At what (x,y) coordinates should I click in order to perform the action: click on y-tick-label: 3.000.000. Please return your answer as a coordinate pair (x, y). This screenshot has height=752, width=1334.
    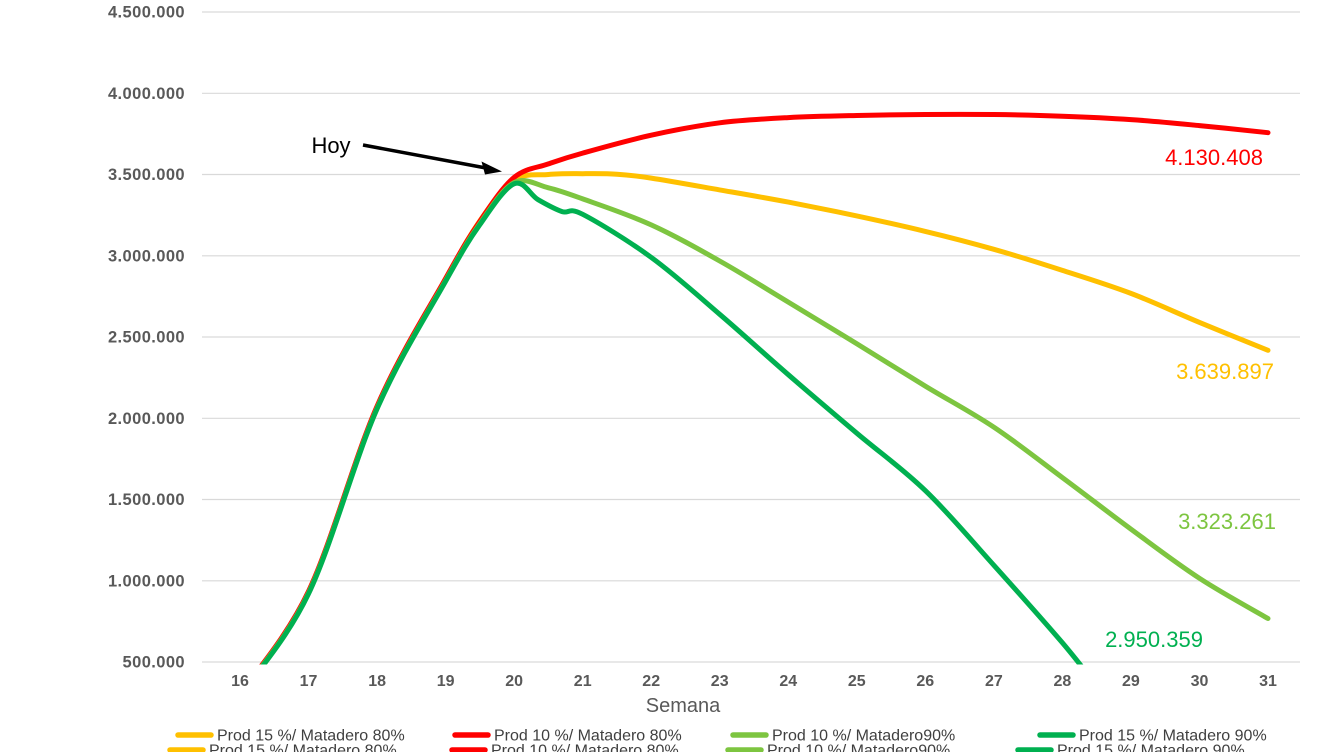
    Looking at the image, I should click on (146, 256).